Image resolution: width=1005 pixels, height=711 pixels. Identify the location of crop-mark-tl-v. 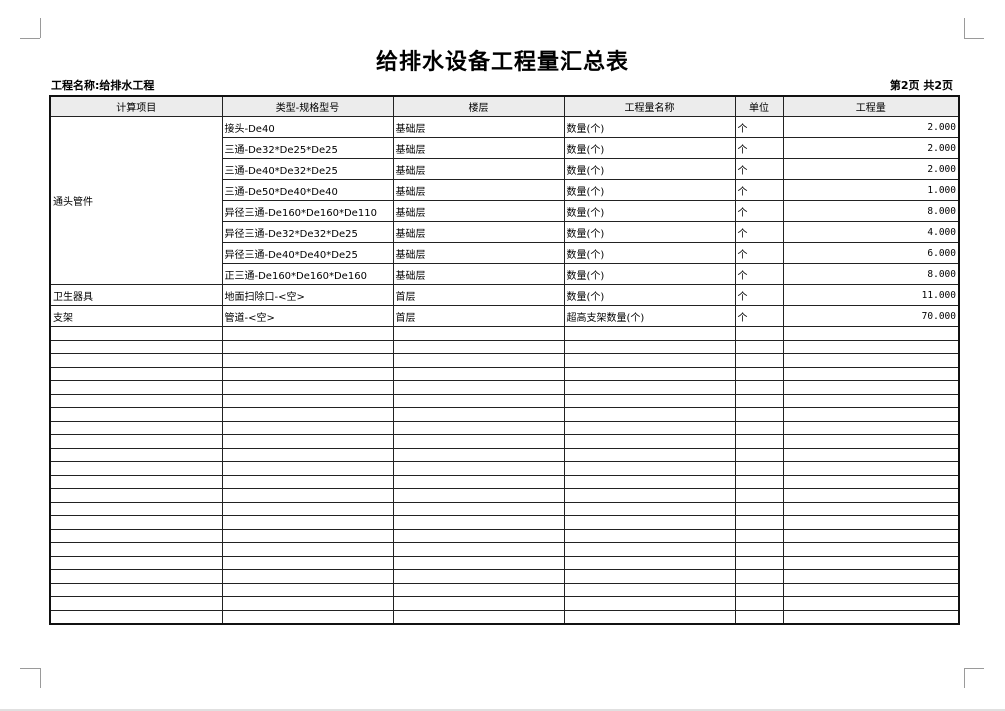
(40, 28).